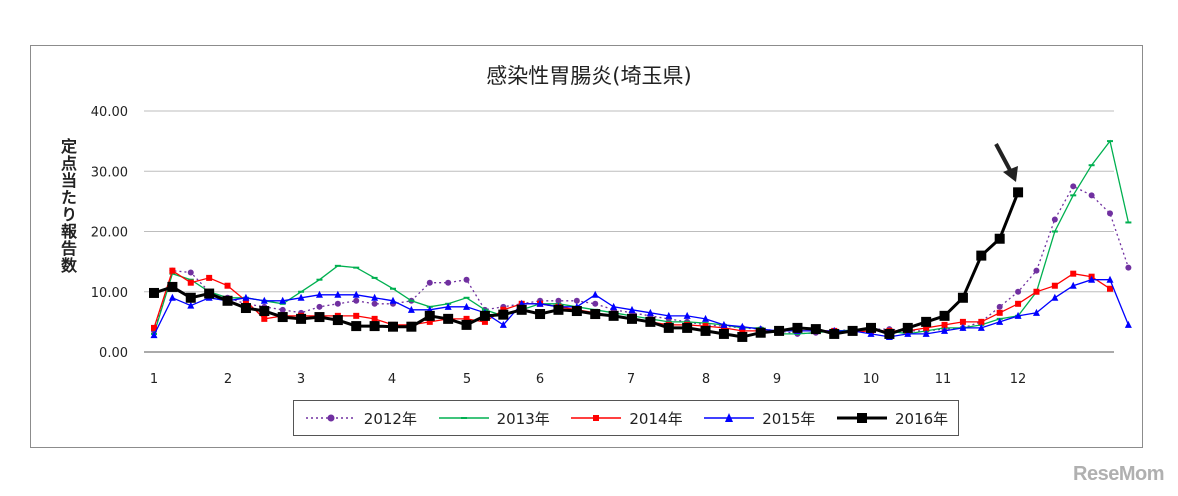  Describe the element at coordinates (656, 418) in the screenshot. I see `legend-label: 2014年` at that location.